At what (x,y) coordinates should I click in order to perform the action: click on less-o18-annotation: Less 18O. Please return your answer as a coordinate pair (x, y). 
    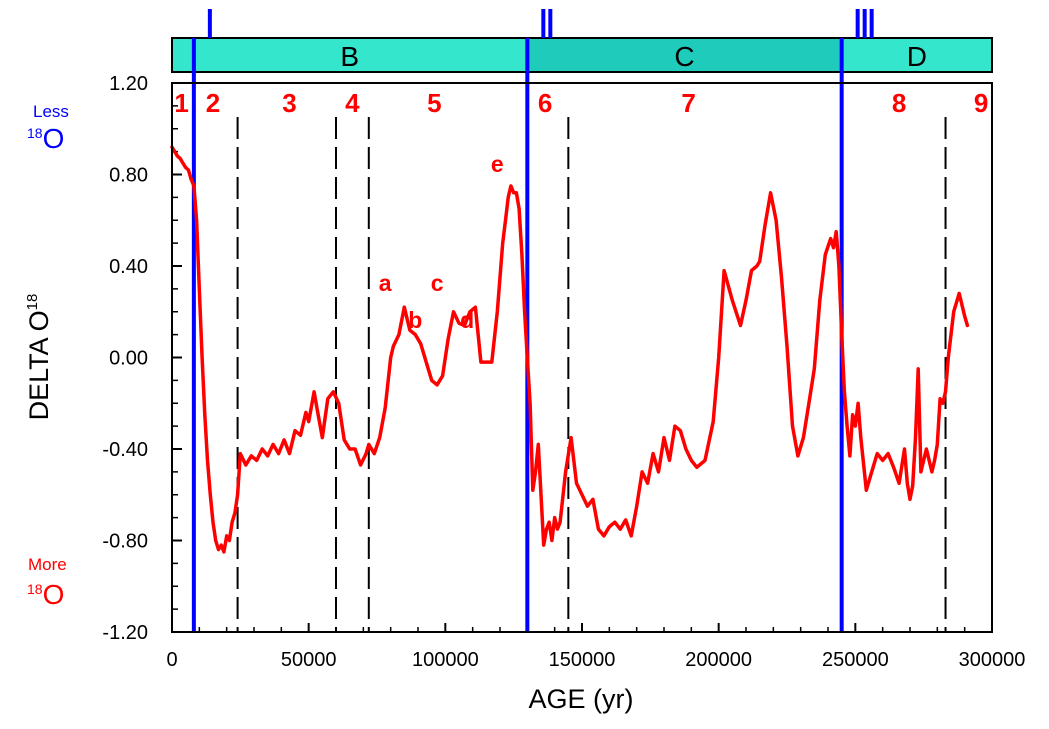
    Looking at the image, I should click on (48, 128).